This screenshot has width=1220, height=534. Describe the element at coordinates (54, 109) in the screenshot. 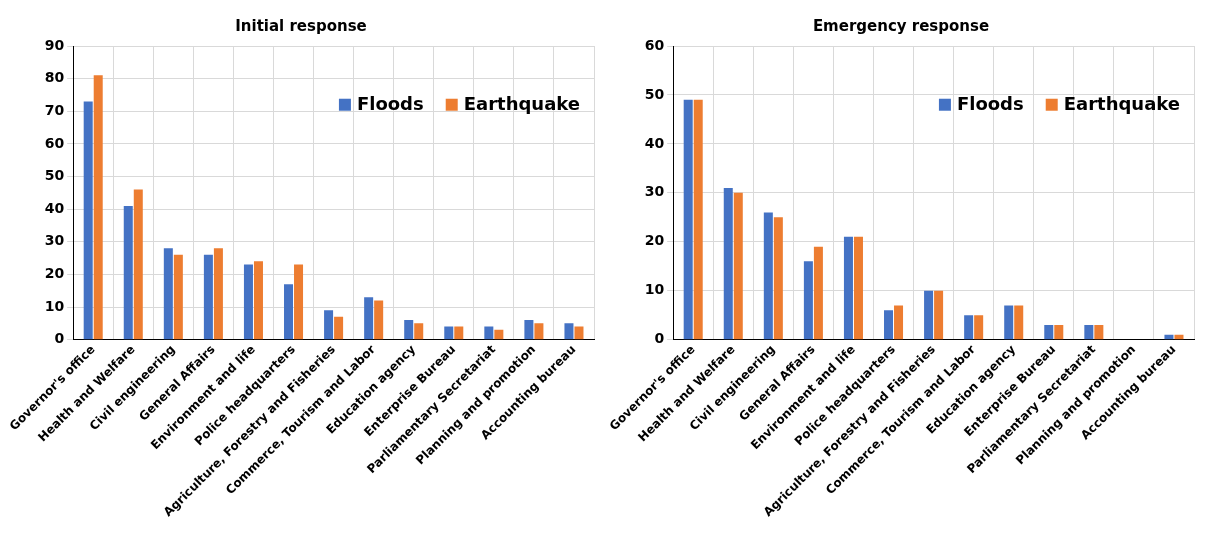

I see `y-tick-label: 70` at that location.